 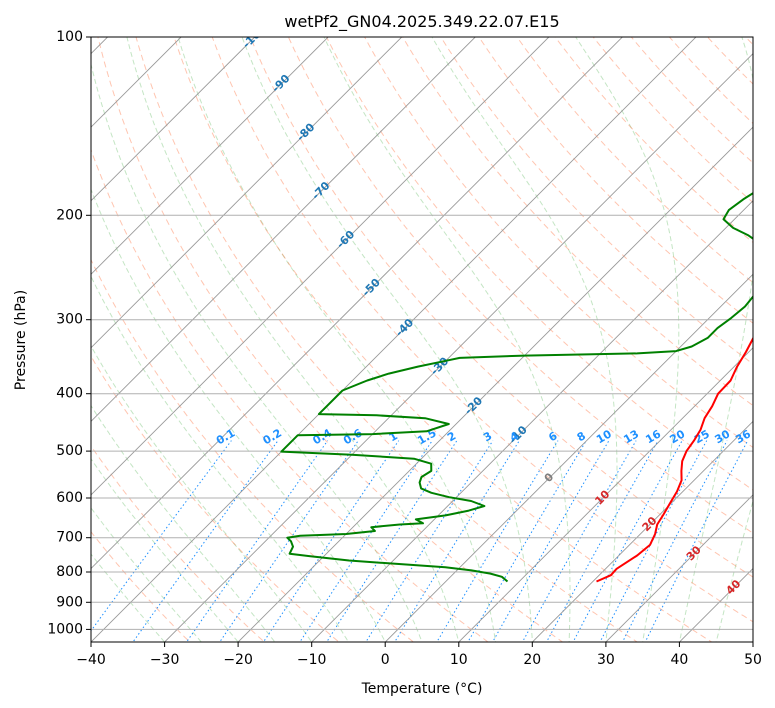 What do you see at coordinates (69, 320) in the screenshot?
I see `y-tick-label: 300` at bounding box center [69, 320].